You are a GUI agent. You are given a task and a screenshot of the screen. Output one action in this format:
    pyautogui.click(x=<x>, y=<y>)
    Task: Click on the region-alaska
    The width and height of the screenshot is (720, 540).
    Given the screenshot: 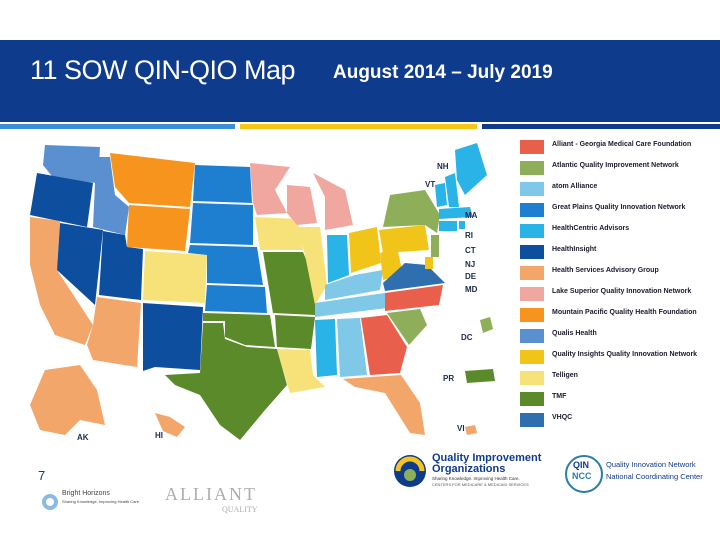 What is the action you would take?
    pyautogui.click(x=67, y=400)
    